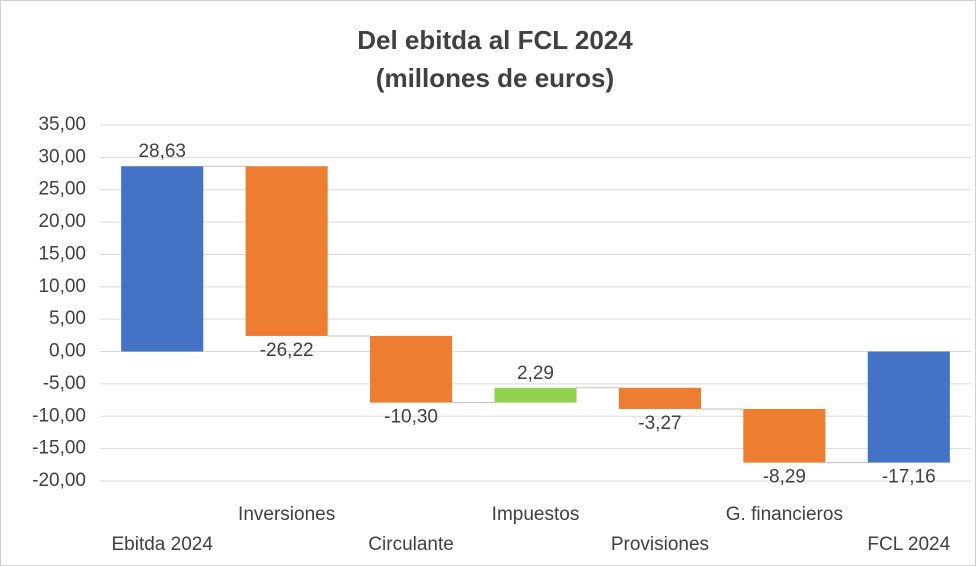  What do you see at coordinates (62, 124) in the screenshot?
I see `y-tick-label: 35,00` at bounding box center [62, 124].